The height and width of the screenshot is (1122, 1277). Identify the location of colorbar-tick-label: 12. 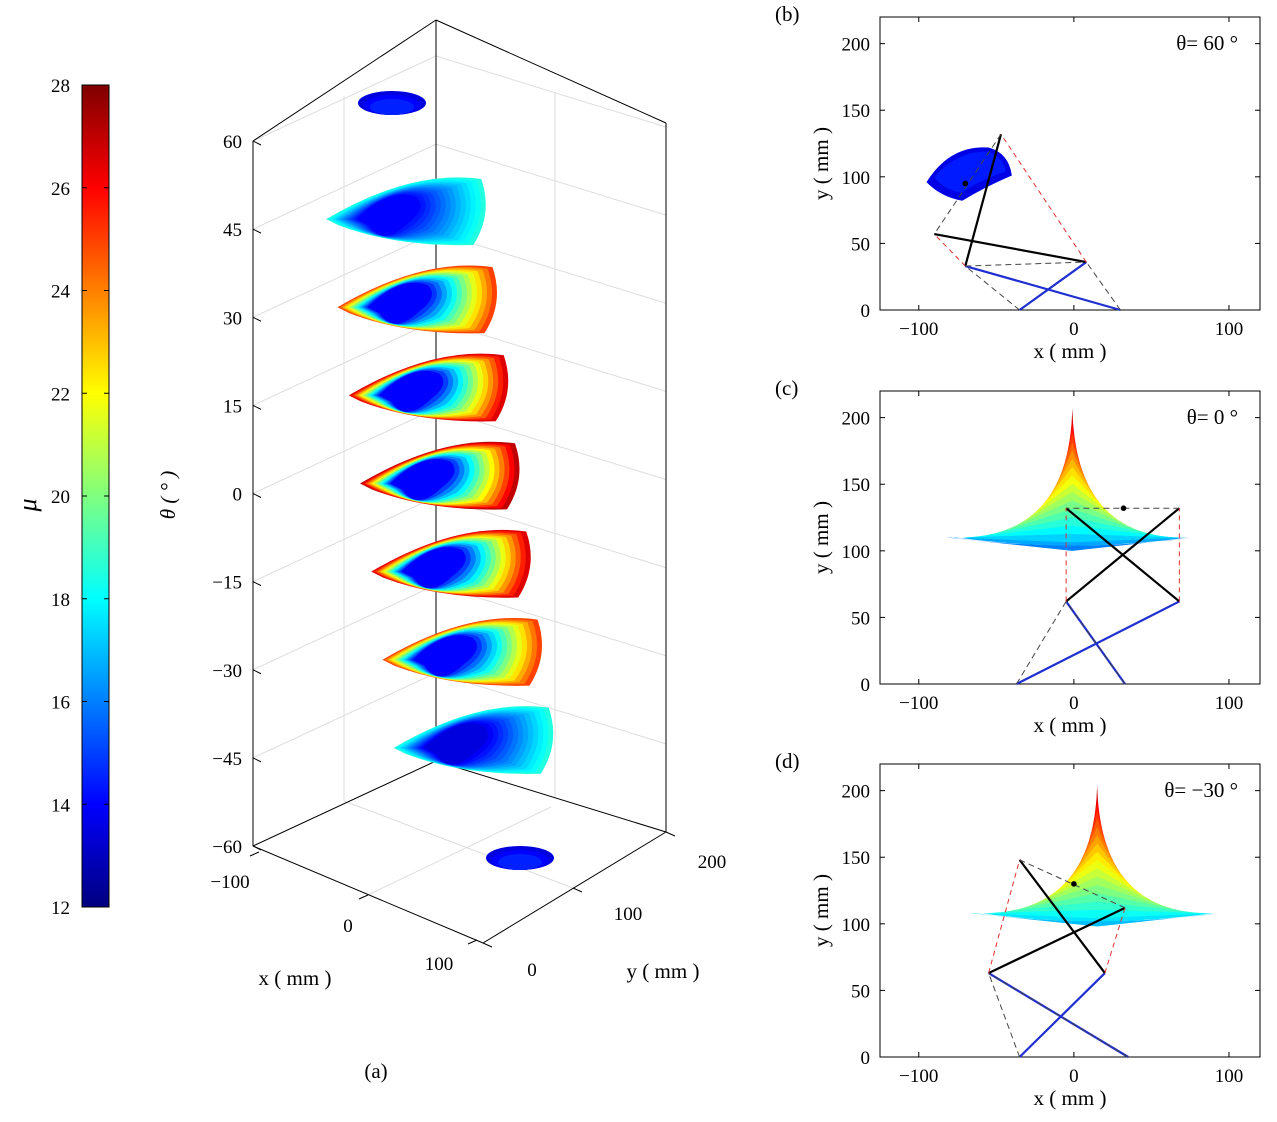
(60, 908).